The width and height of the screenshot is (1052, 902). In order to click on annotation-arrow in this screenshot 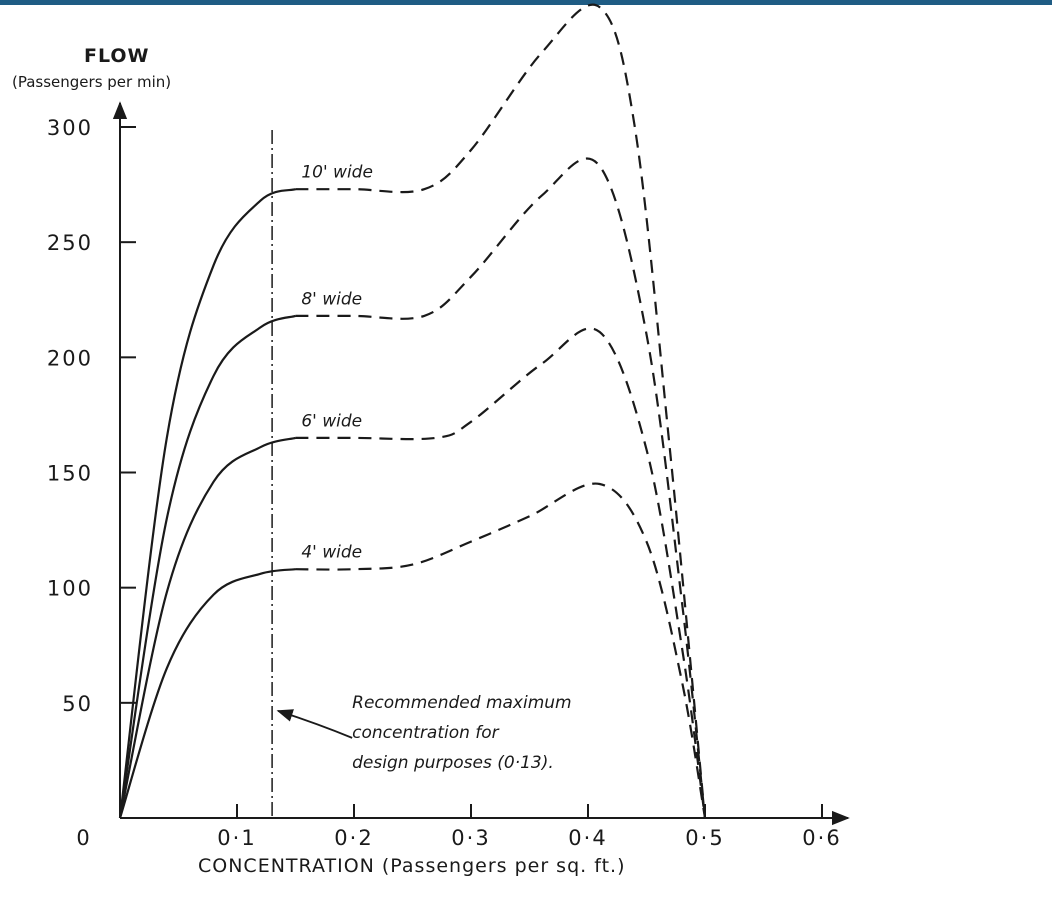, I will do `click(314, 724)`.